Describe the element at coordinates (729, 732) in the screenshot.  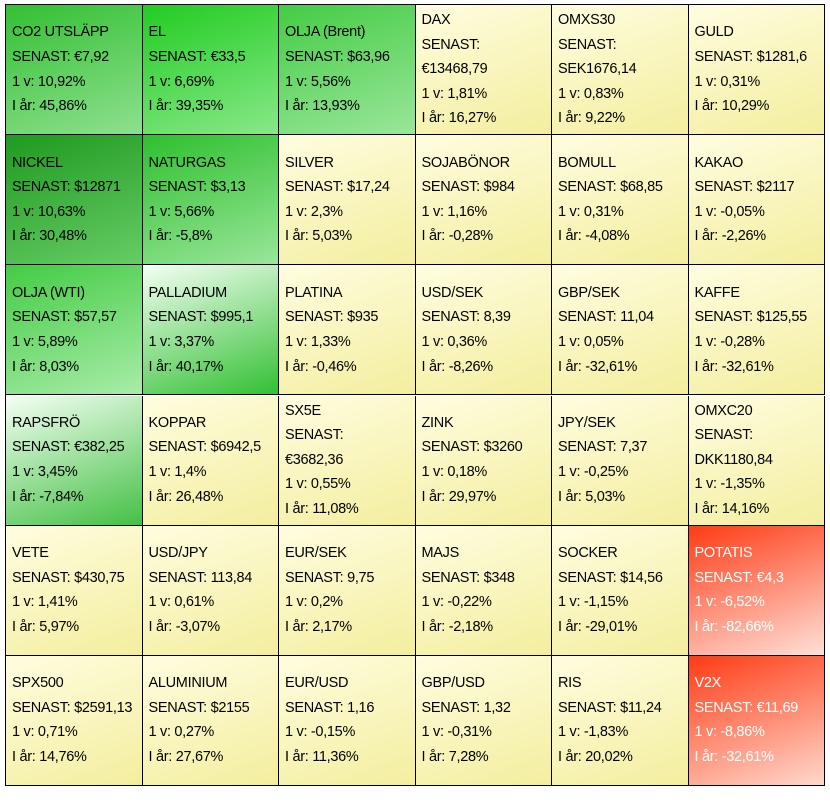
I see `tile-line: 1 v: -8,86%` at that location.